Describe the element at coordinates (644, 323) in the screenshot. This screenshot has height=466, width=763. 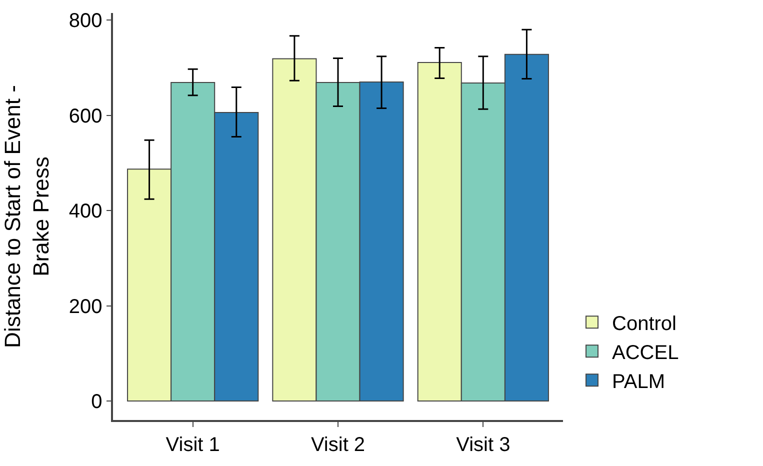
I see `legend-label: Control` at that location.